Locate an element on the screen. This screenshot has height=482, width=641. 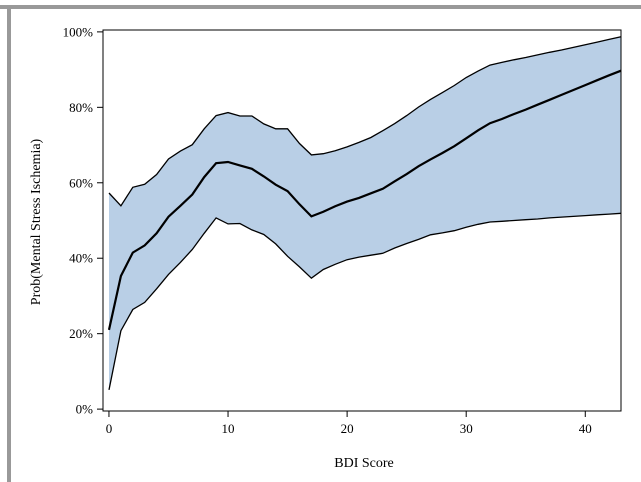
x-tick-label: 20 is located at coordinates (347, 428).